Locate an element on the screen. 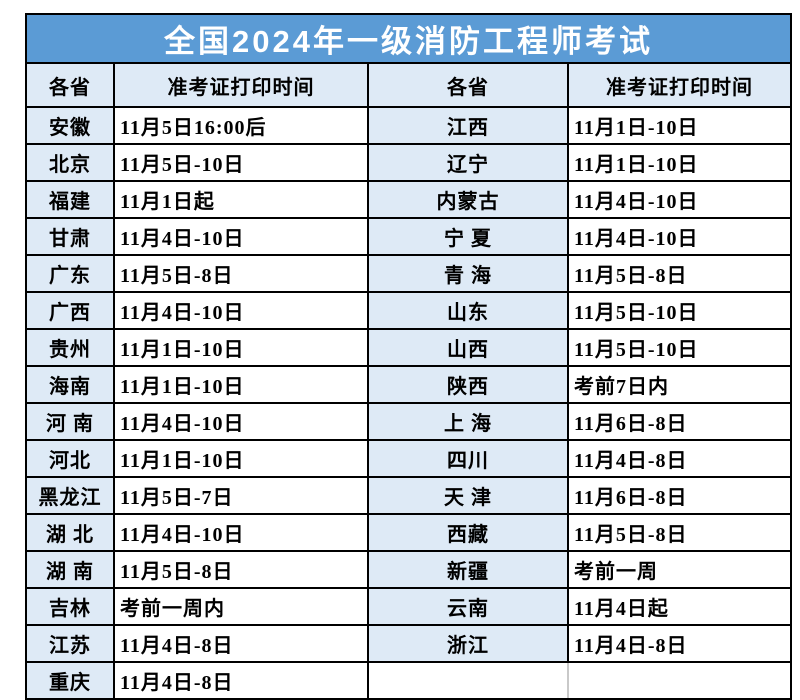  province-cell-right: 宁 夏 is located at coordinates (468, 236).